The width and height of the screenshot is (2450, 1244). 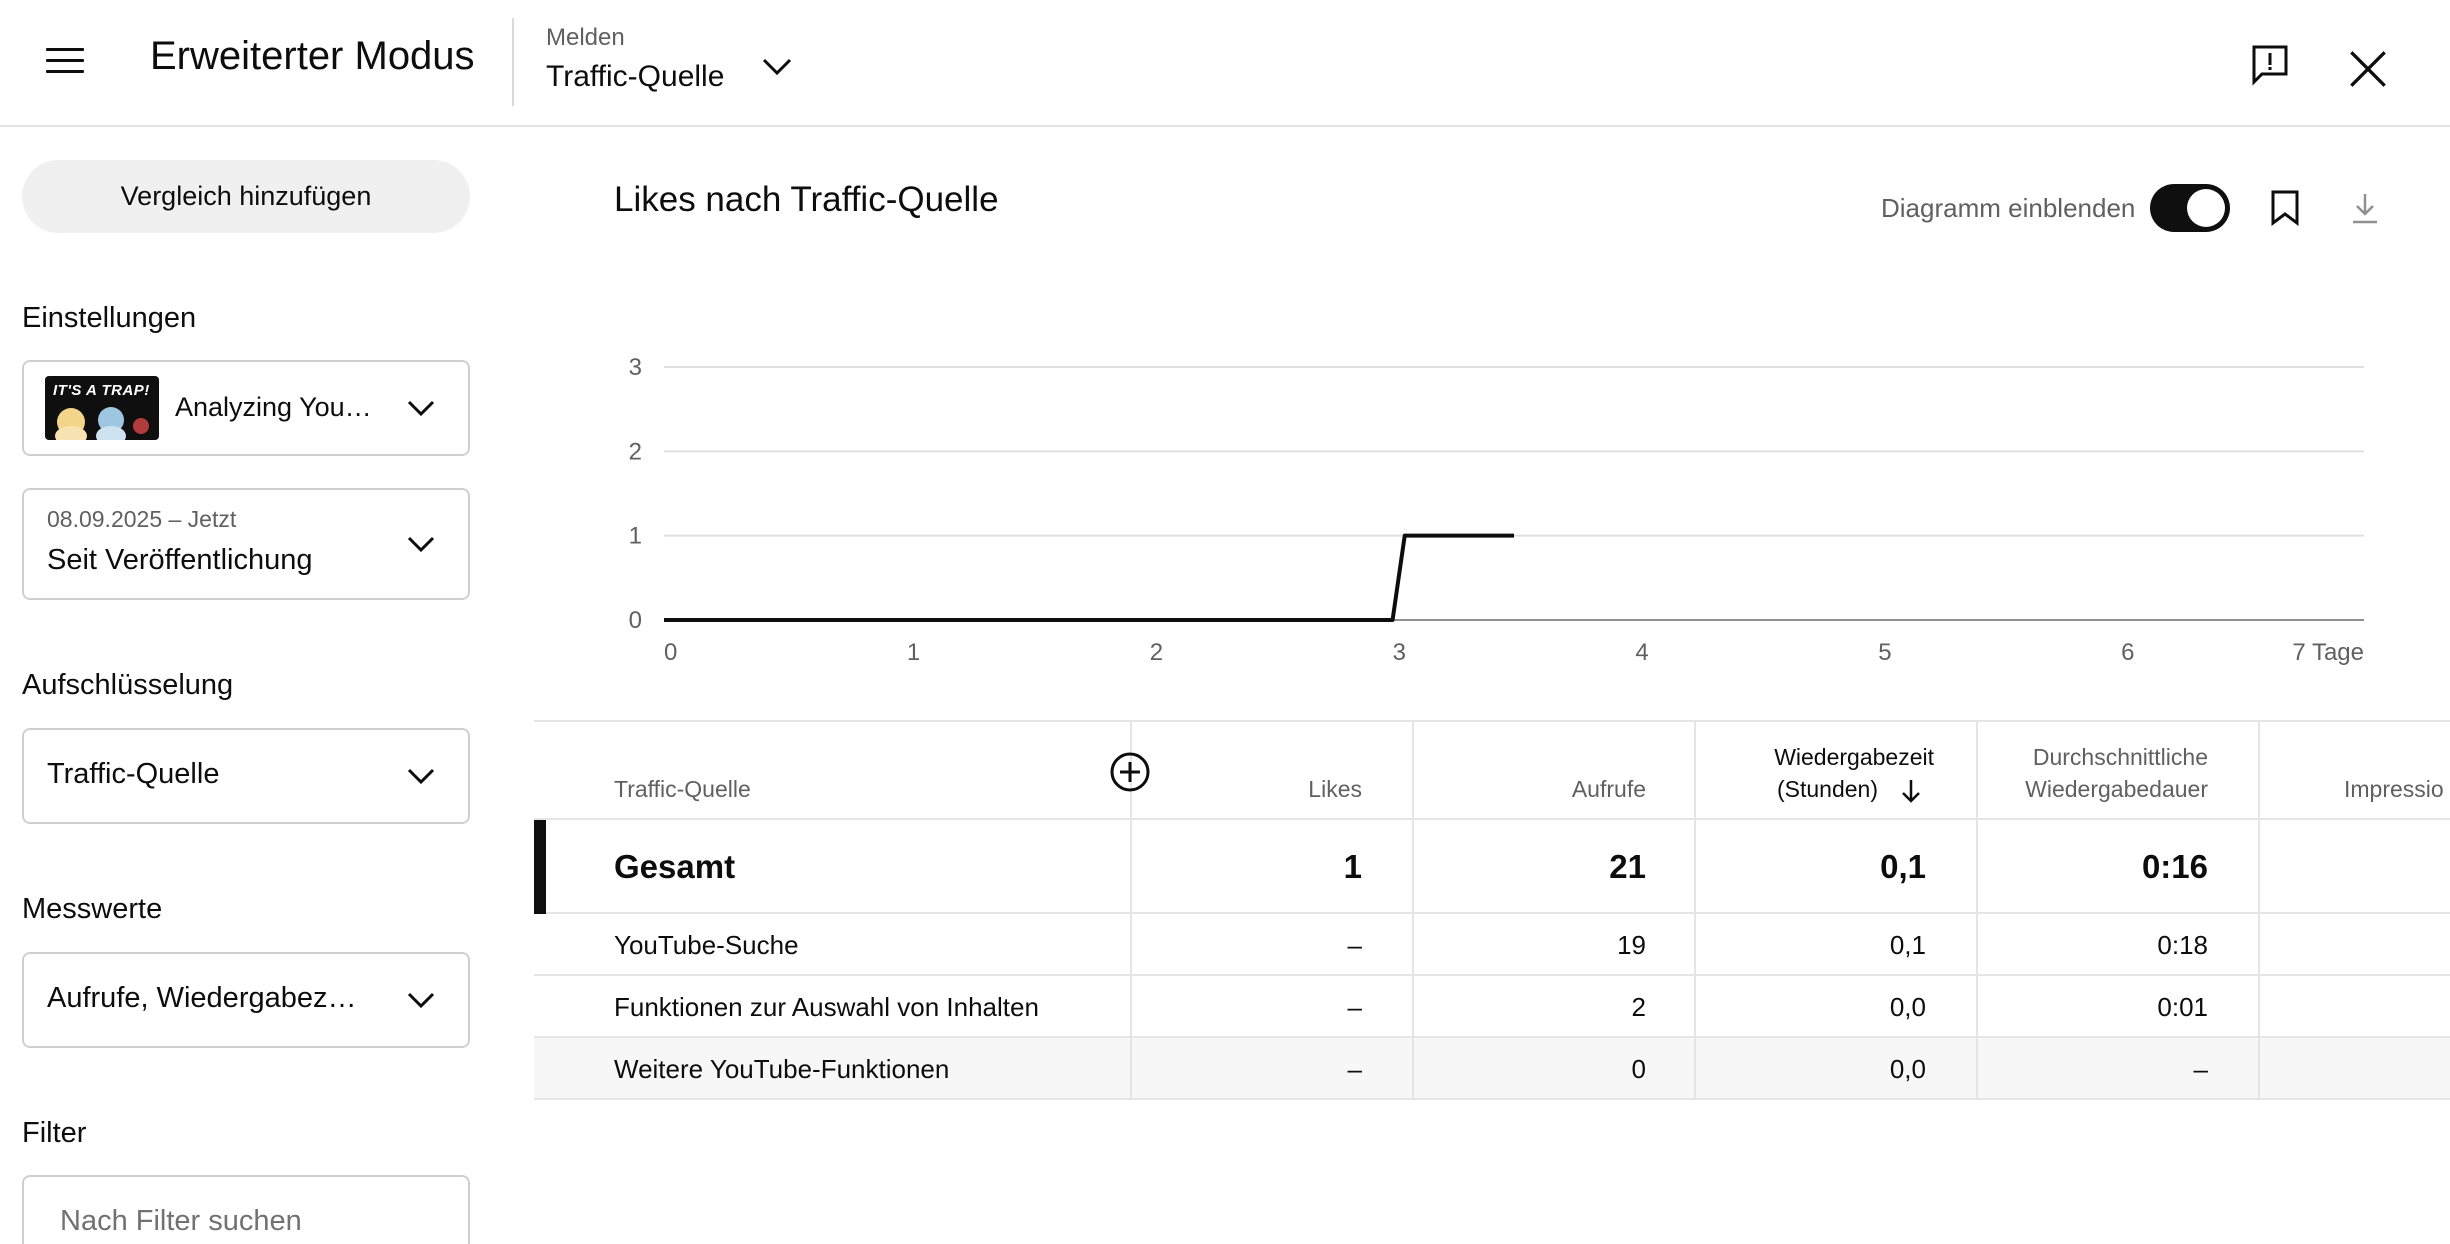 What do you see at coordinates (246, 1209) in the screenshot?
I see `filter-search-input` at bounding box center [246, 1209].